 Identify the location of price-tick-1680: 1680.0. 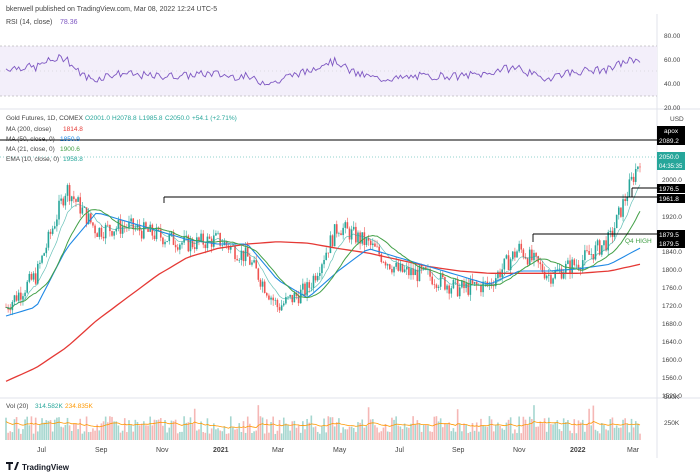
(672, 324).